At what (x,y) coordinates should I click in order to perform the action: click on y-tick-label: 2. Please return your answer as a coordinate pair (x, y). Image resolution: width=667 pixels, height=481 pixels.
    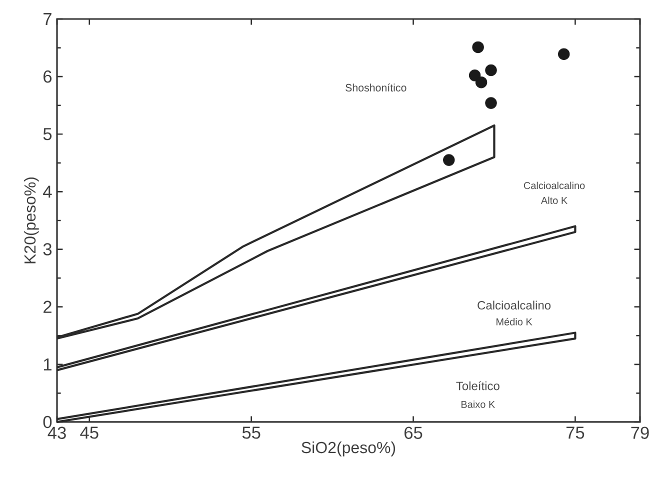
    Looking at the image, I should click on (48, 306).